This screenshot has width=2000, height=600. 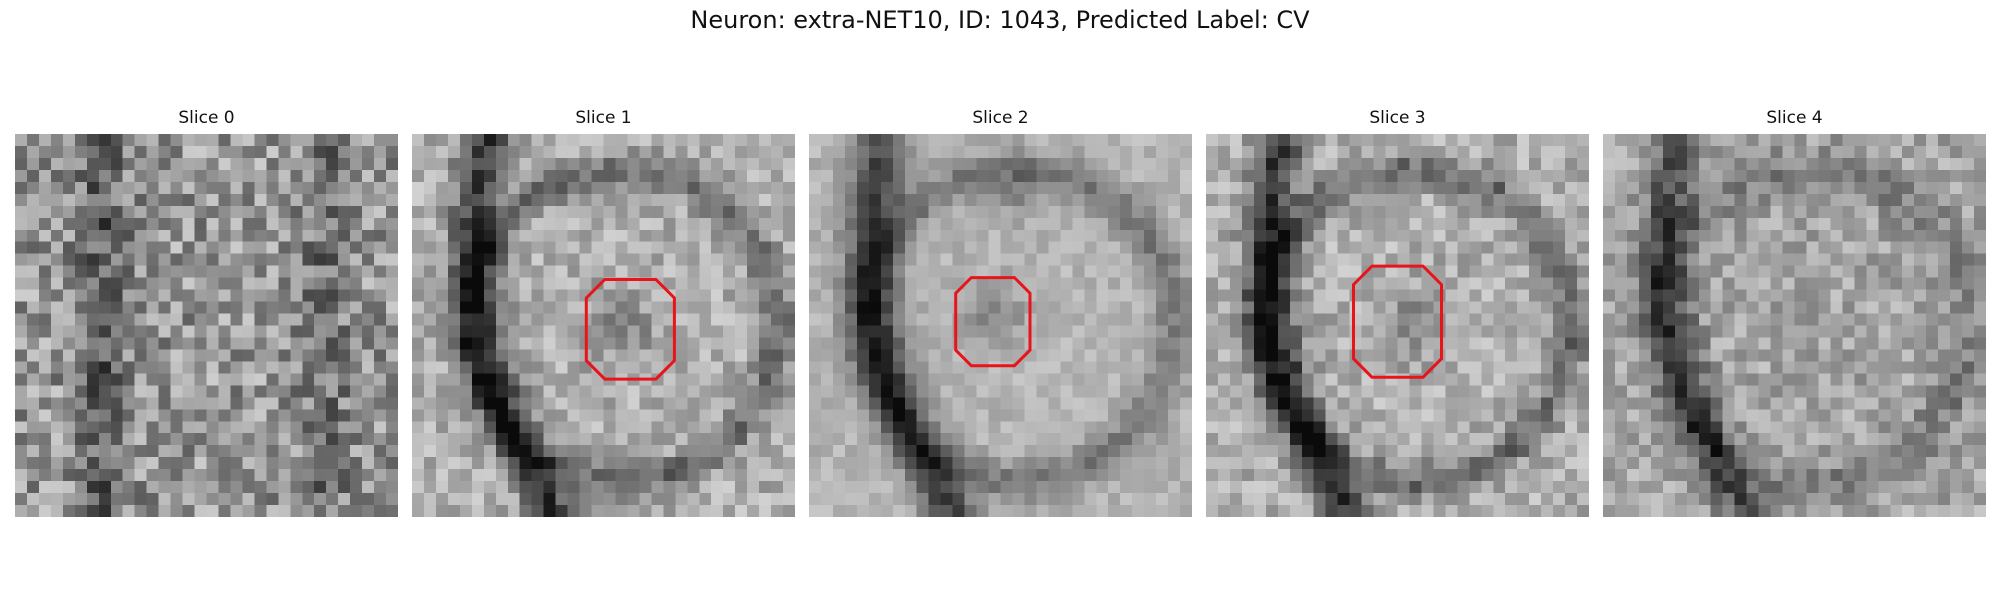 I want to click on slice-title: Slice 3, so click(x=1397, y=118).